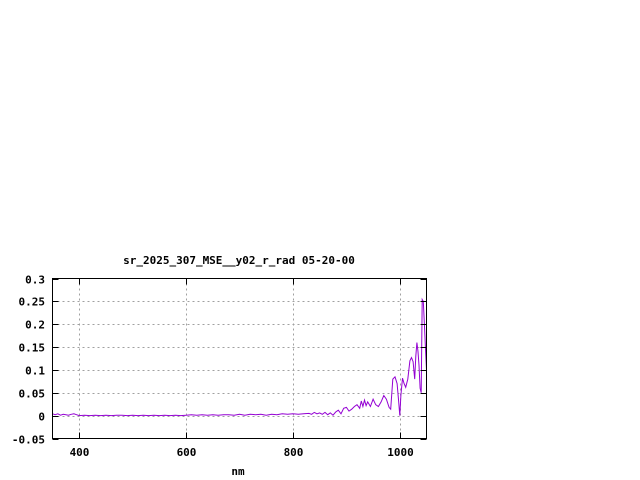 This screenshot has height=480, width=640. Describe the element at coordinates (32, 394) in the screenshot. I see `y-tick-label: 0.05` at that location.